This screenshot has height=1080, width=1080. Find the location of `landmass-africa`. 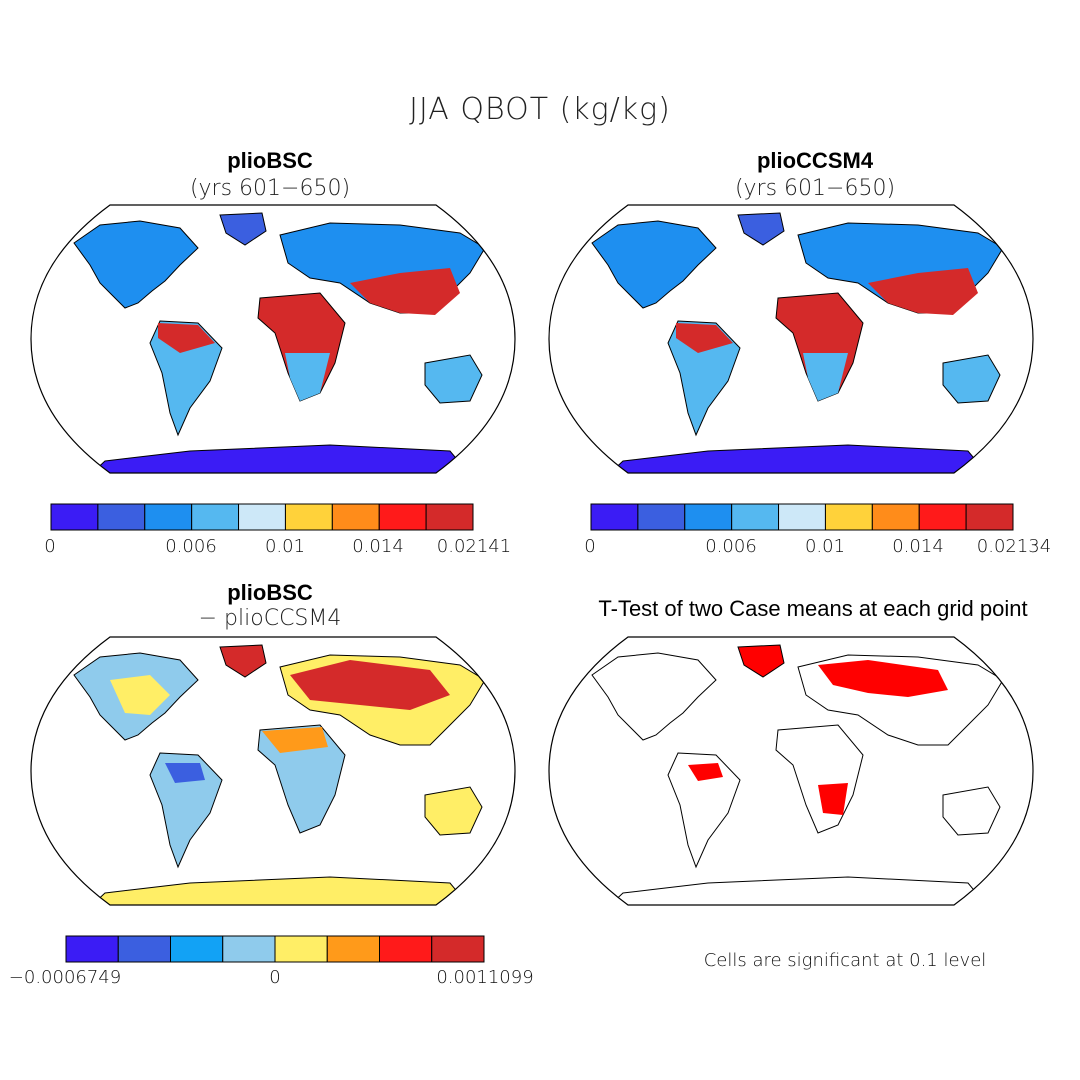

landmass-africa is located at coordinates (819, 779).